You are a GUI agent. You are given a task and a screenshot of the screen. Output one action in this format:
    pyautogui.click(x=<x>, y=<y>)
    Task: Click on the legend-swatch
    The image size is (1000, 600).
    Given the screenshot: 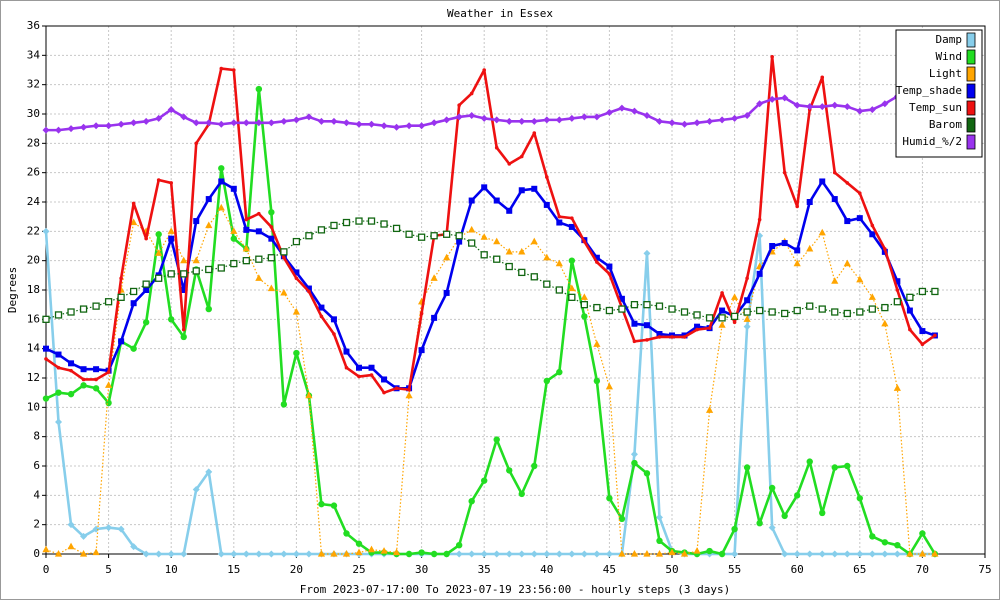 What is the action you would take?
    pyautogui.click(x=971, y=125)
    